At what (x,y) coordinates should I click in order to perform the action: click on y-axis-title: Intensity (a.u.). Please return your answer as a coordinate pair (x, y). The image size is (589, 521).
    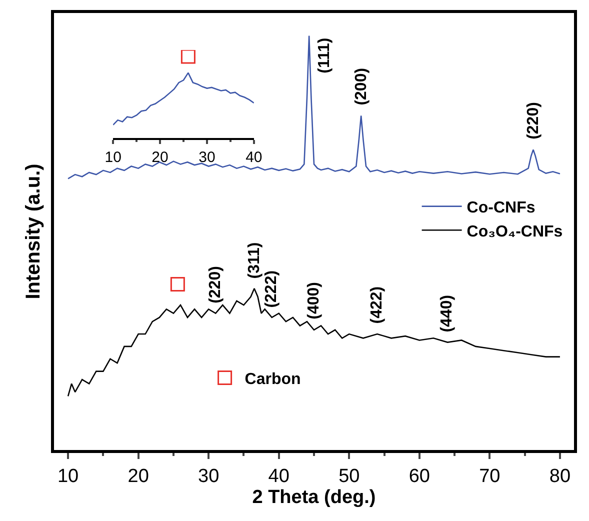
    Looking at the image, I should click on (33, 232).